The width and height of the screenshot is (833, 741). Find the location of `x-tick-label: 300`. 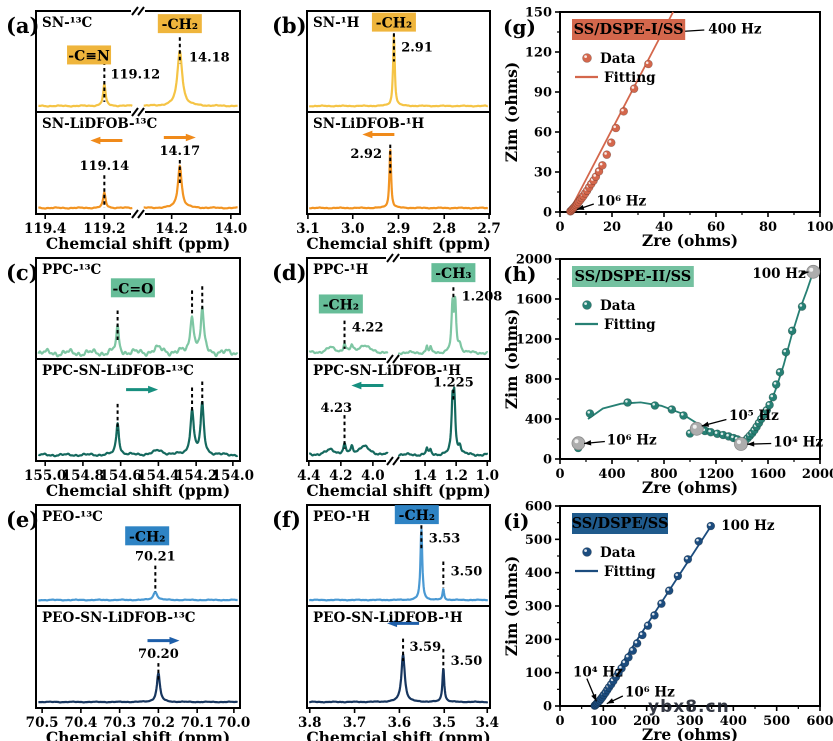

x-tick-label: 300 is located at coordinates (689, 721).